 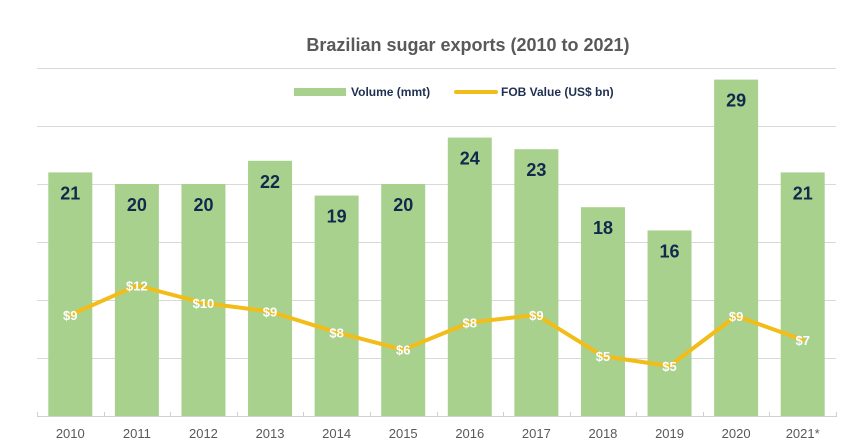 What do you see at coordinates (136, 300) in the screenshot?
I see `bar-2011` at bounding box center [136, 300].